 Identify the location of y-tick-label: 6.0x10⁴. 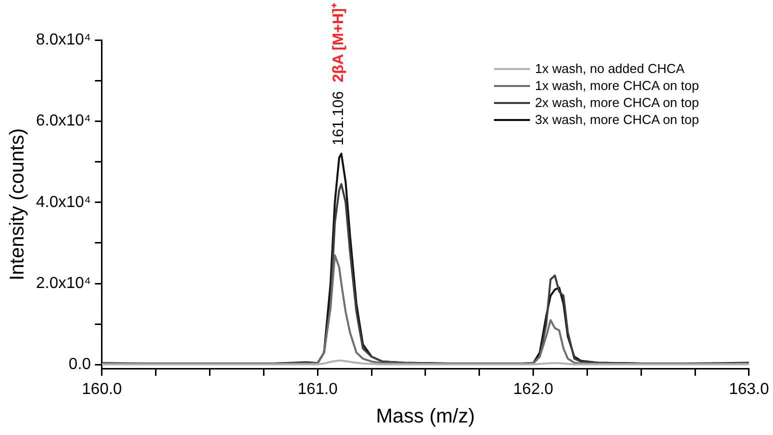
(64, 121).